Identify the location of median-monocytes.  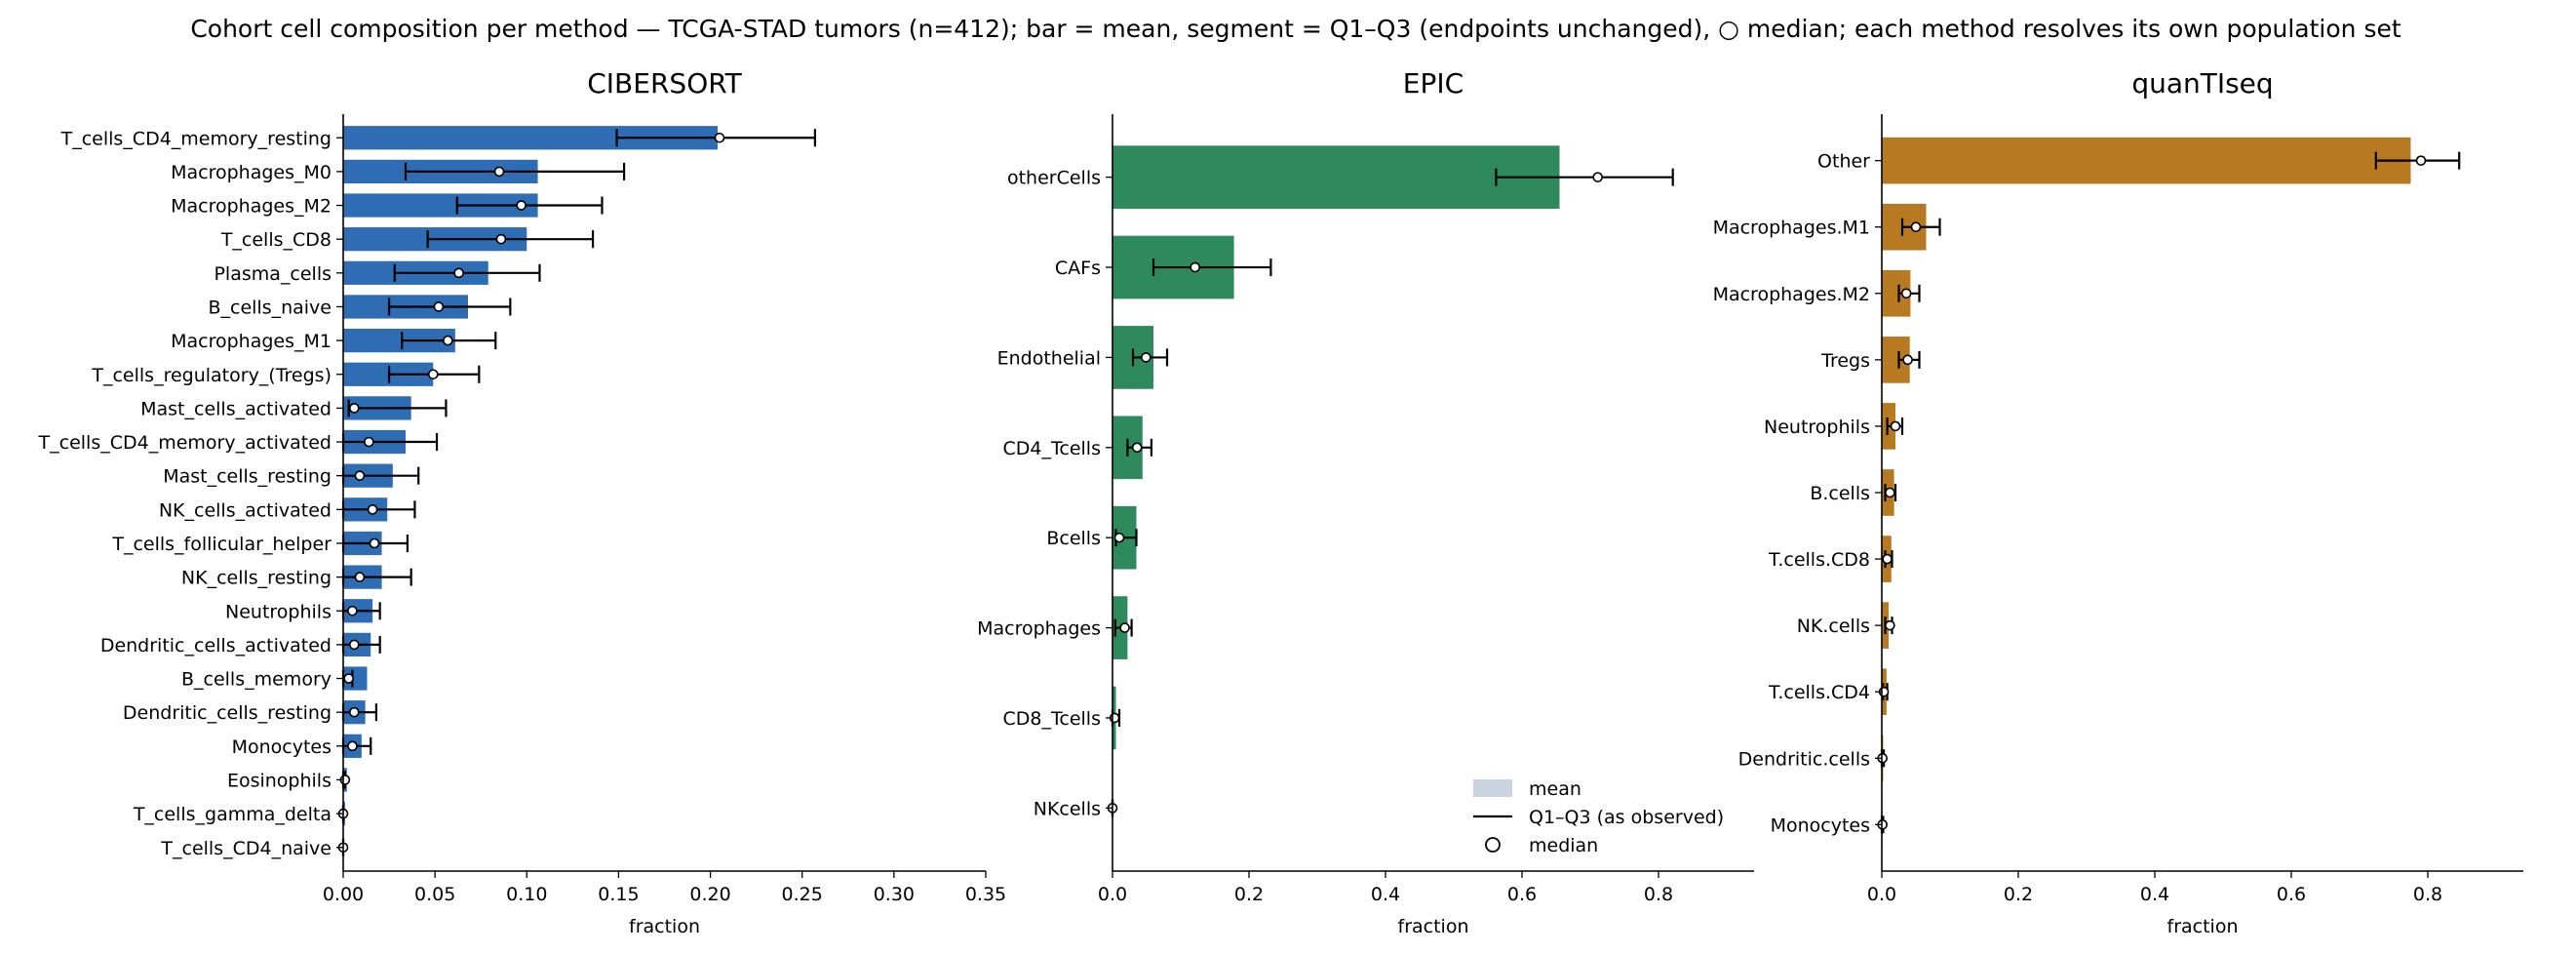
(352, 746).